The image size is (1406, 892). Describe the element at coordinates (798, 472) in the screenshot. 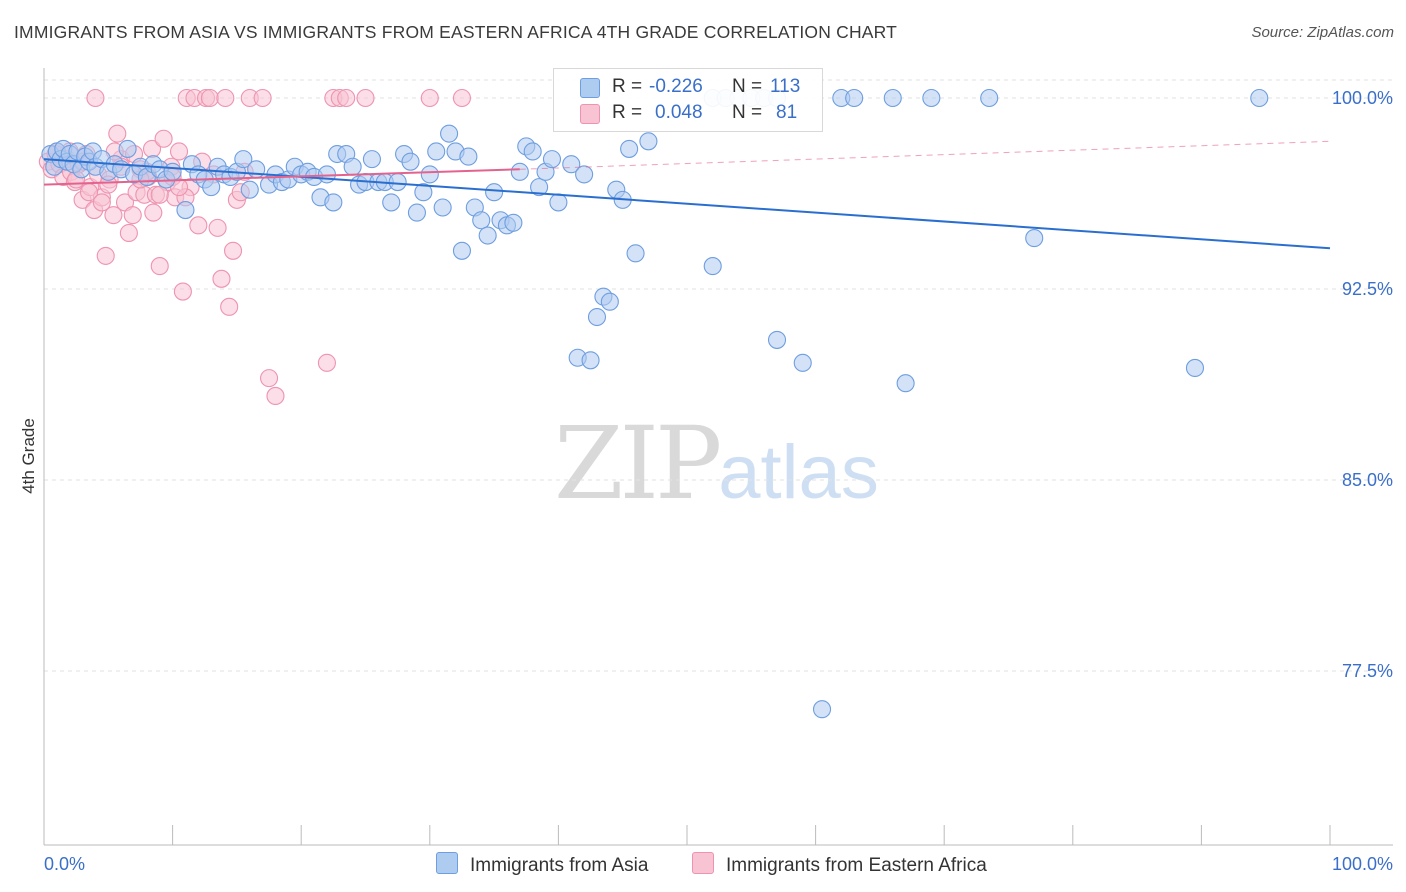

I see `watermark-atlas: atlas` at that location.